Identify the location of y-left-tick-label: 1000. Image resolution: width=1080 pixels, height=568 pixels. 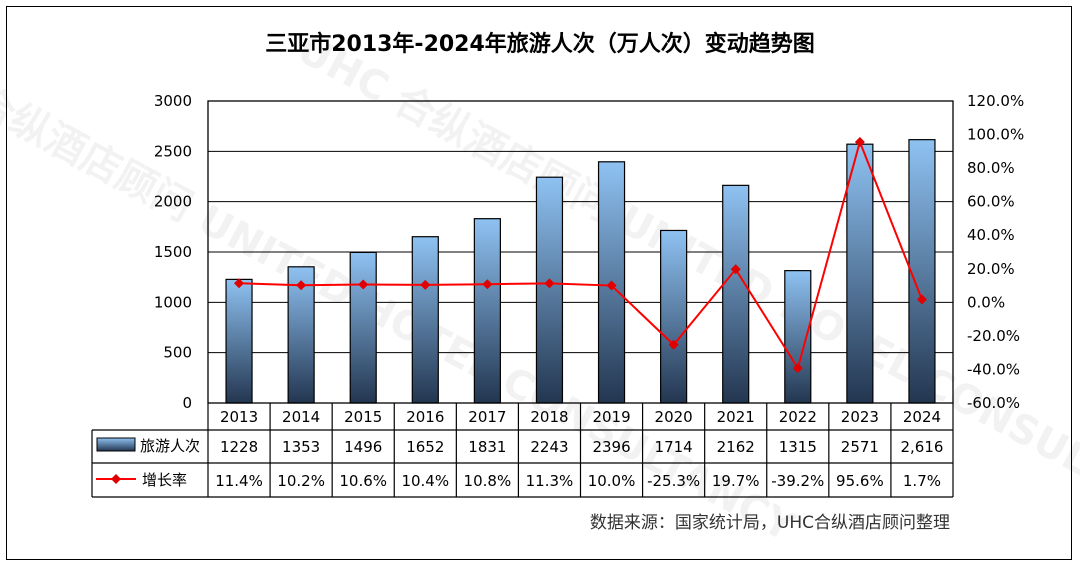
(173, 302).